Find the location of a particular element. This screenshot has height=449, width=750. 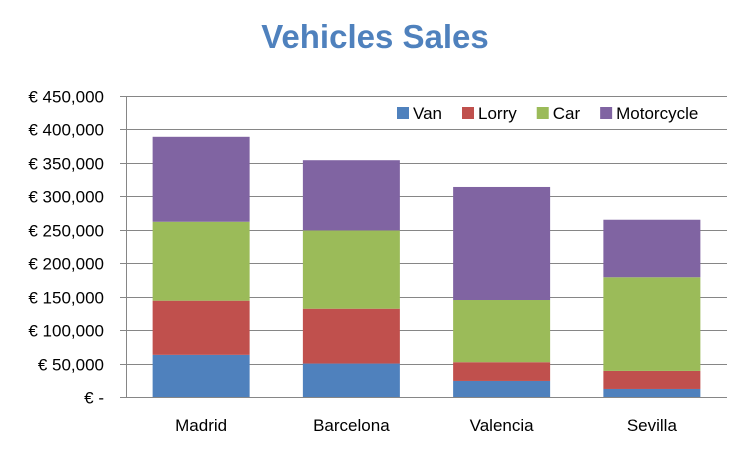

bar-lorry-madrid is located at coordinates (201, 327).